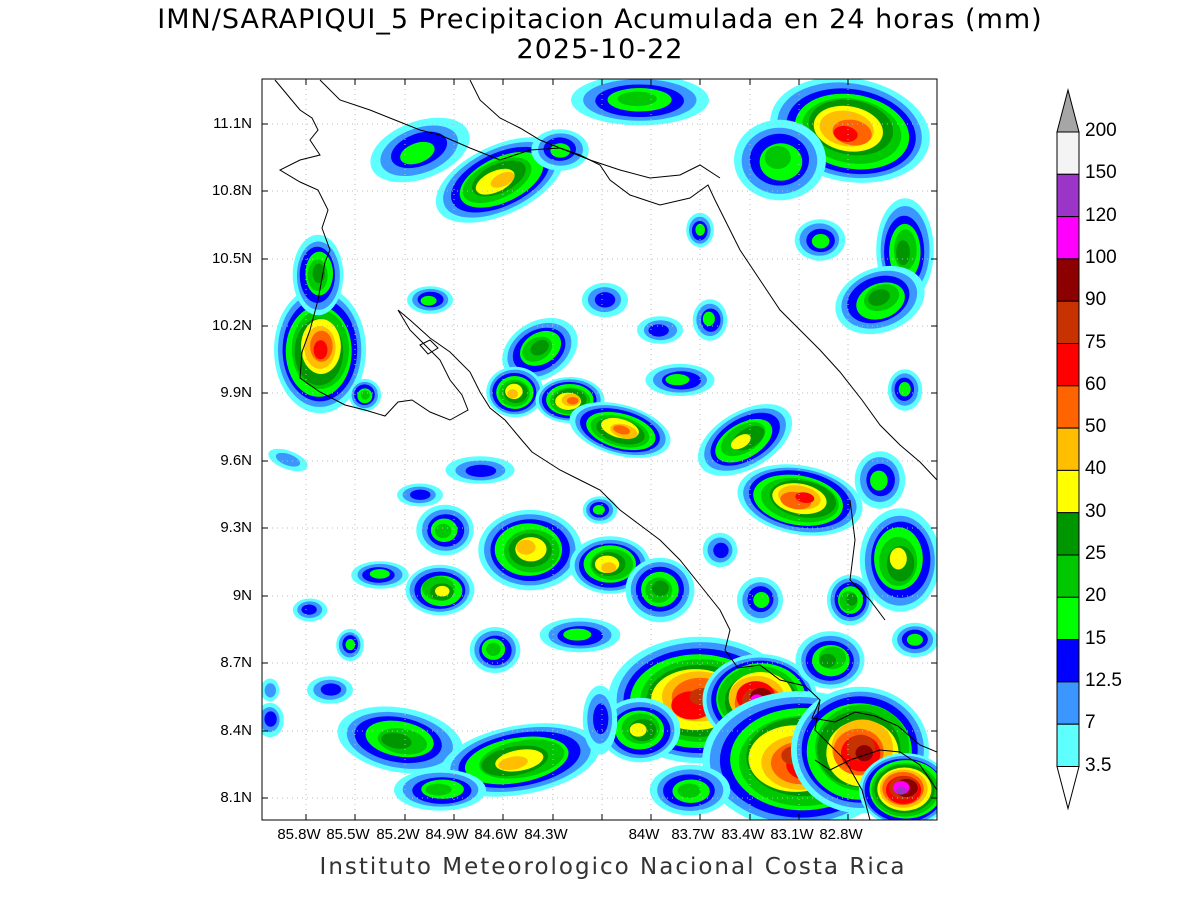 The height and width of the screenshot is (900, 1200). I want to click on colorbar-label: 7, so click(1090, 723).